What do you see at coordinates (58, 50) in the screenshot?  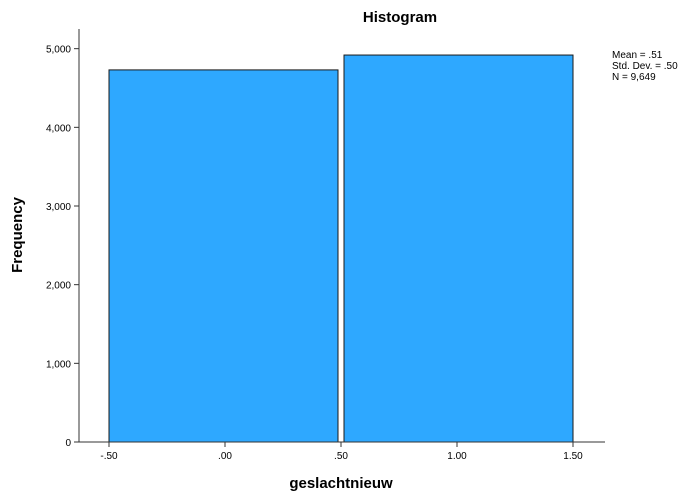 I see `y-tick-label: 5,000` at bounding box center [58, 50].